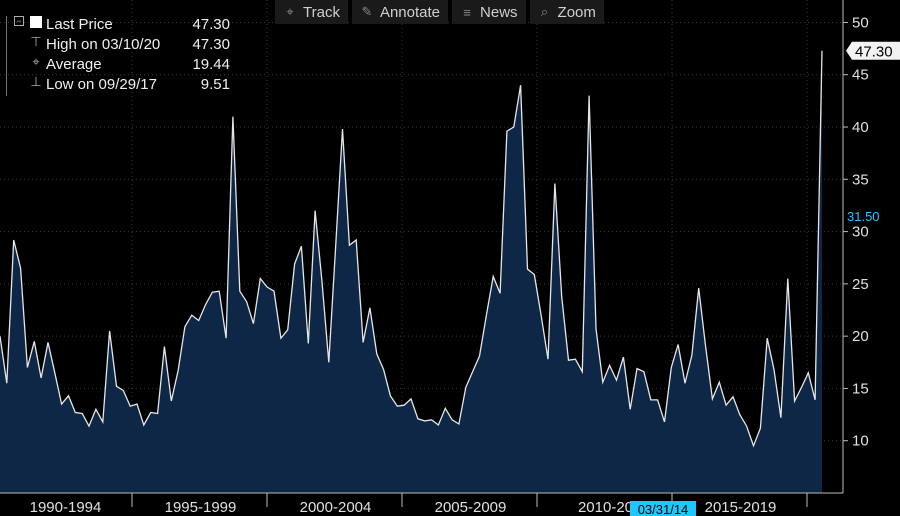 The height and width of the screenshot is (516, 900). I want to click on y-tick-label: 25, so click(860, 284).